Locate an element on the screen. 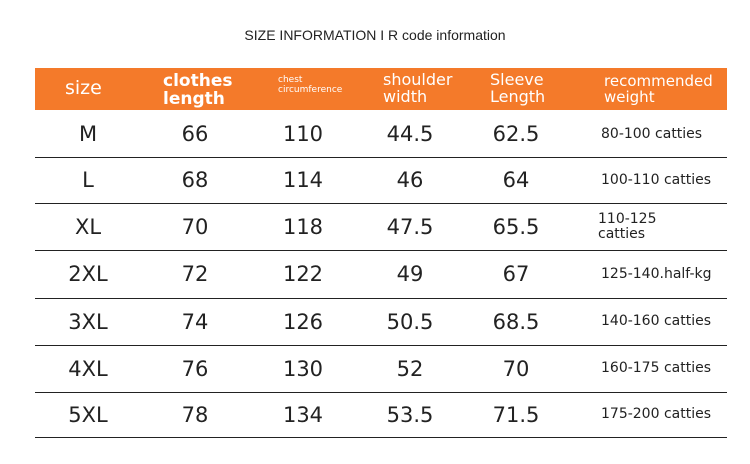  table-cell: 122 is located at coordinates (303, 274).